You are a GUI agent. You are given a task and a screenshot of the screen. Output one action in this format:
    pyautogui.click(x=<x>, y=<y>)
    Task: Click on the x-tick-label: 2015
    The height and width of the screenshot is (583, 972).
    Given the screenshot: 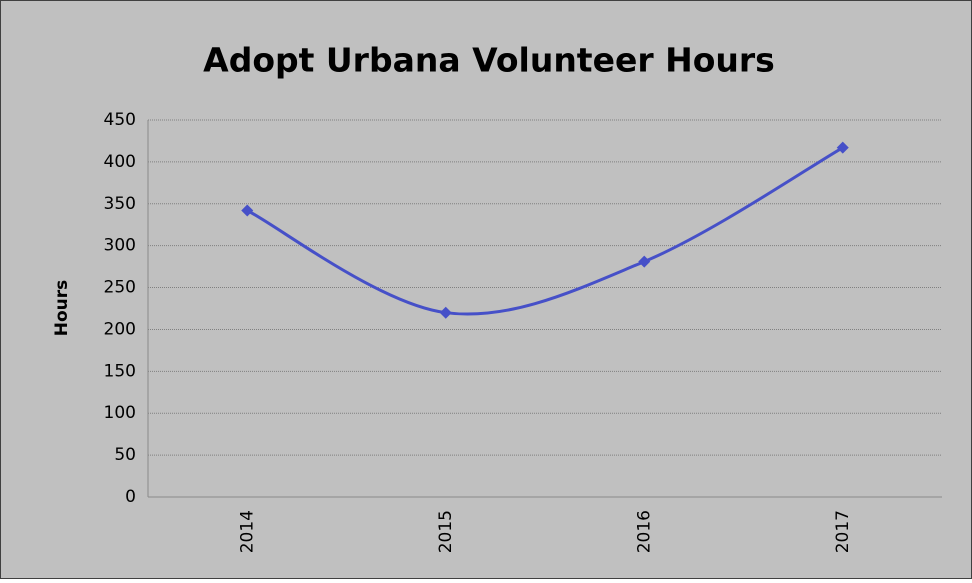 What is the action you would take?
    pyautogui.click(x=446, y=531)
    